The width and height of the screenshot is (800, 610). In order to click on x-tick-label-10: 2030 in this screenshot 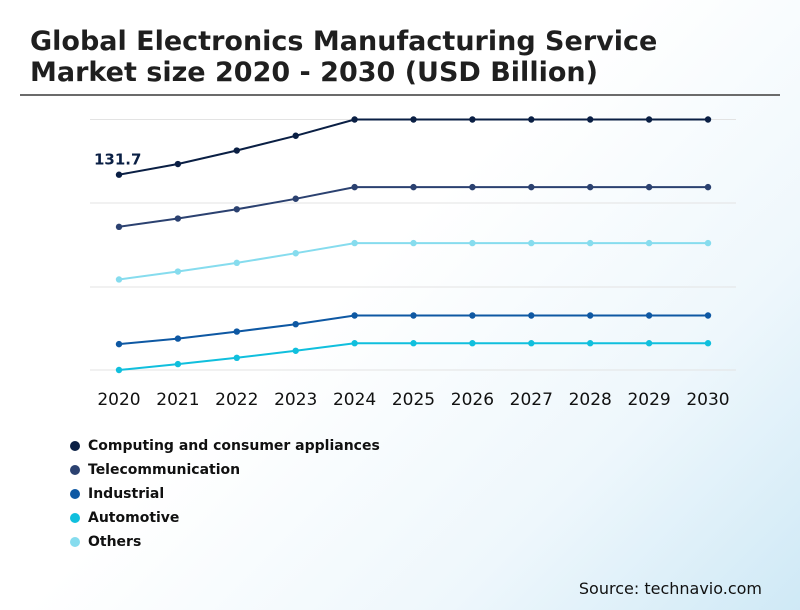, I will do `click(707, 400)`.